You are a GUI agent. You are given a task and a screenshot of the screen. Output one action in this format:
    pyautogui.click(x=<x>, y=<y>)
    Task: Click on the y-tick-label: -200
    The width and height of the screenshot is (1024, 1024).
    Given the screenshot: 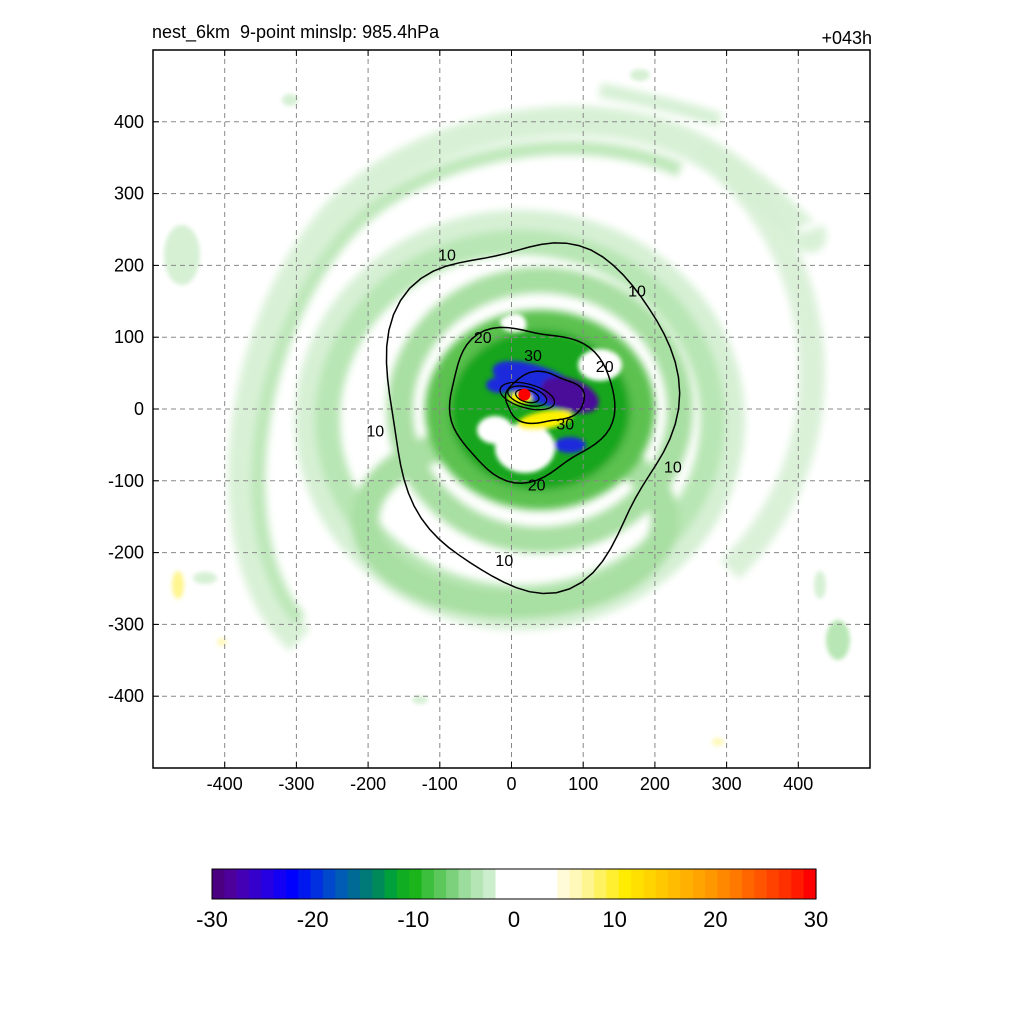 What is the action you would take?
    pyautogui.click(x=126, y=553)
    